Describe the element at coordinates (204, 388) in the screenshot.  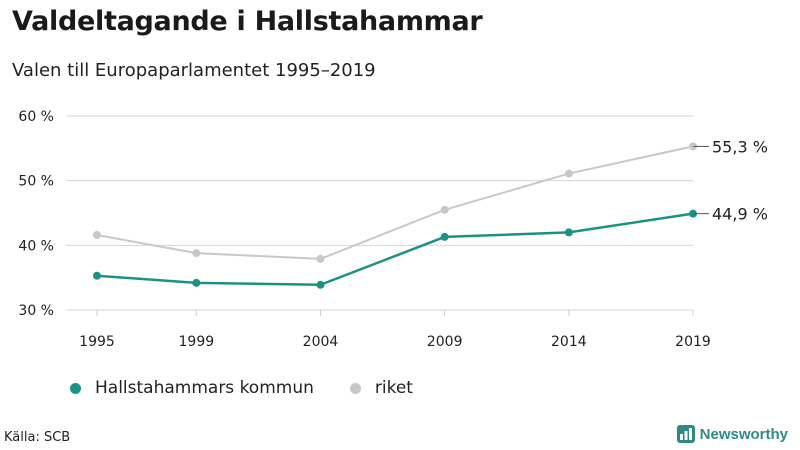
I see `legend-label-kommun: Hallstahammars kommun` at that location.